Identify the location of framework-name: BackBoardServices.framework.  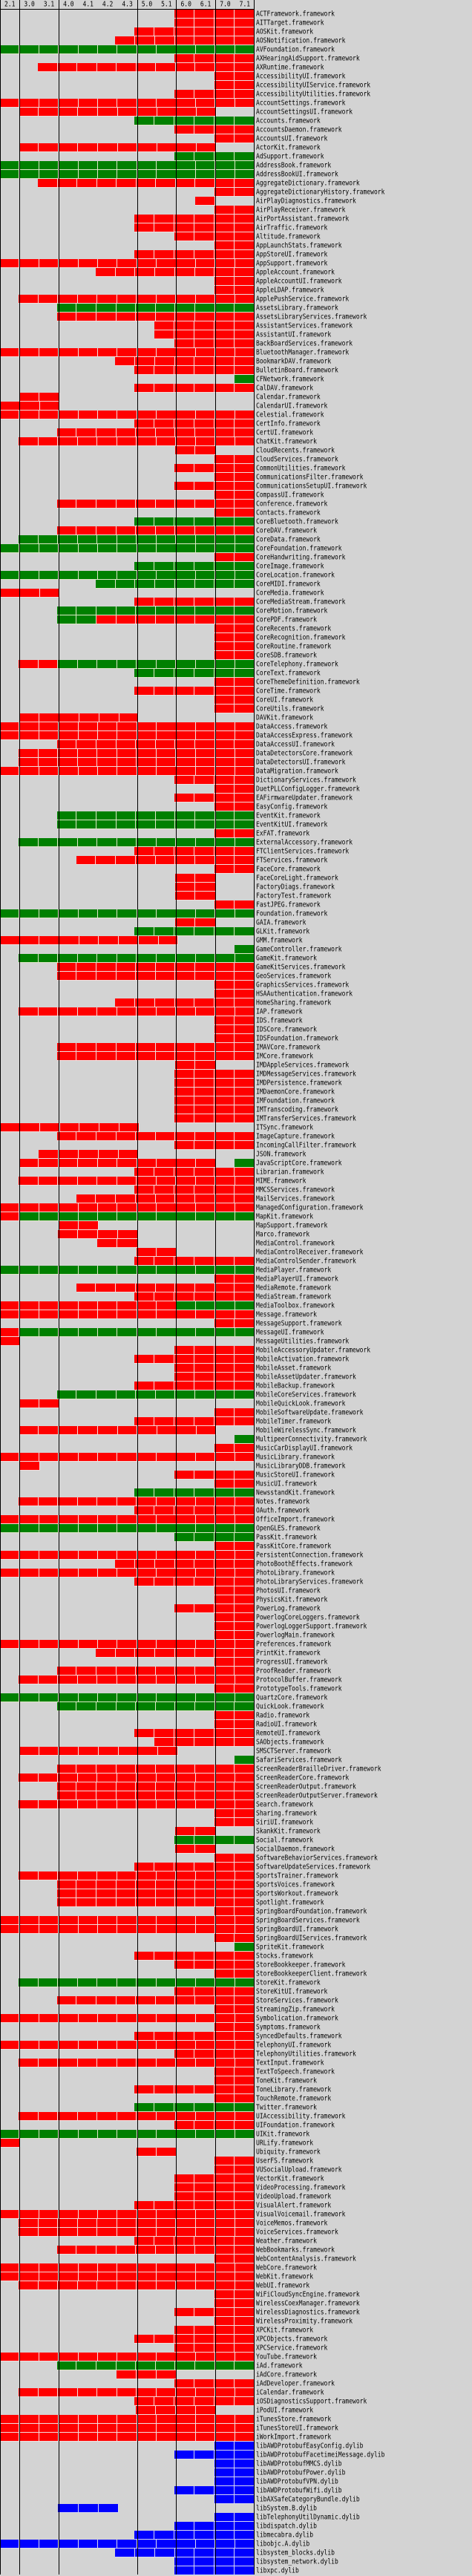
(304, 343).